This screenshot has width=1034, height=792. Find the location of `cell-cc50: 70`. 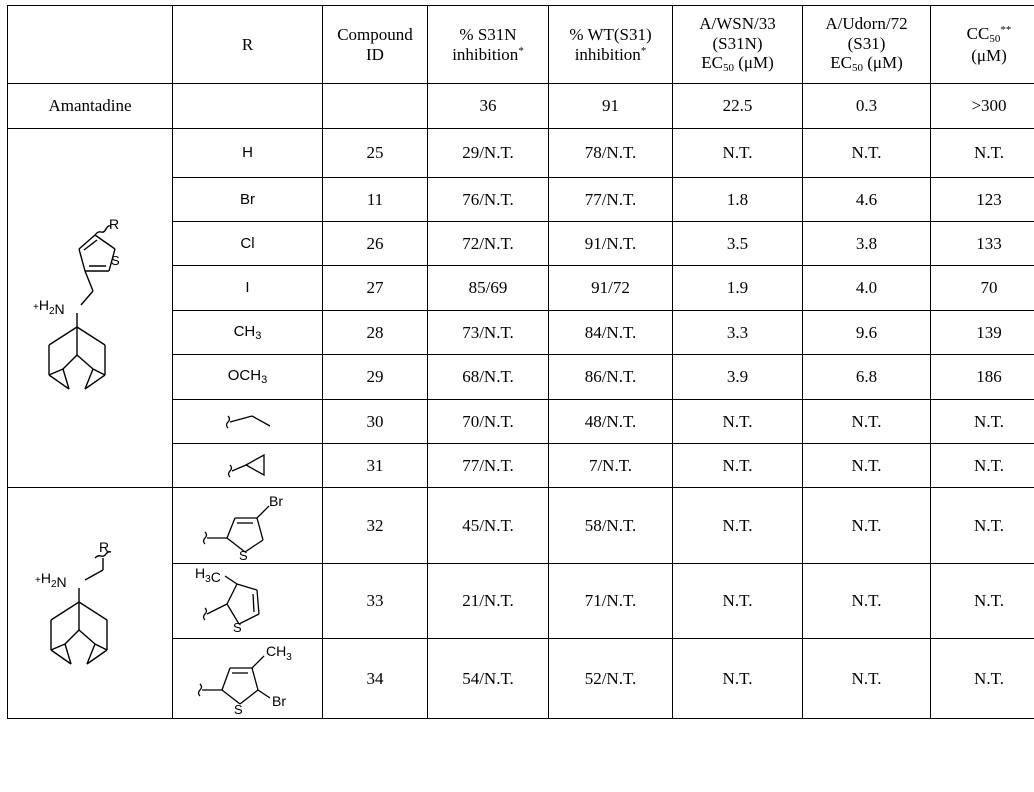

cell-cc50: 70 is located at coordinates (982, 288).